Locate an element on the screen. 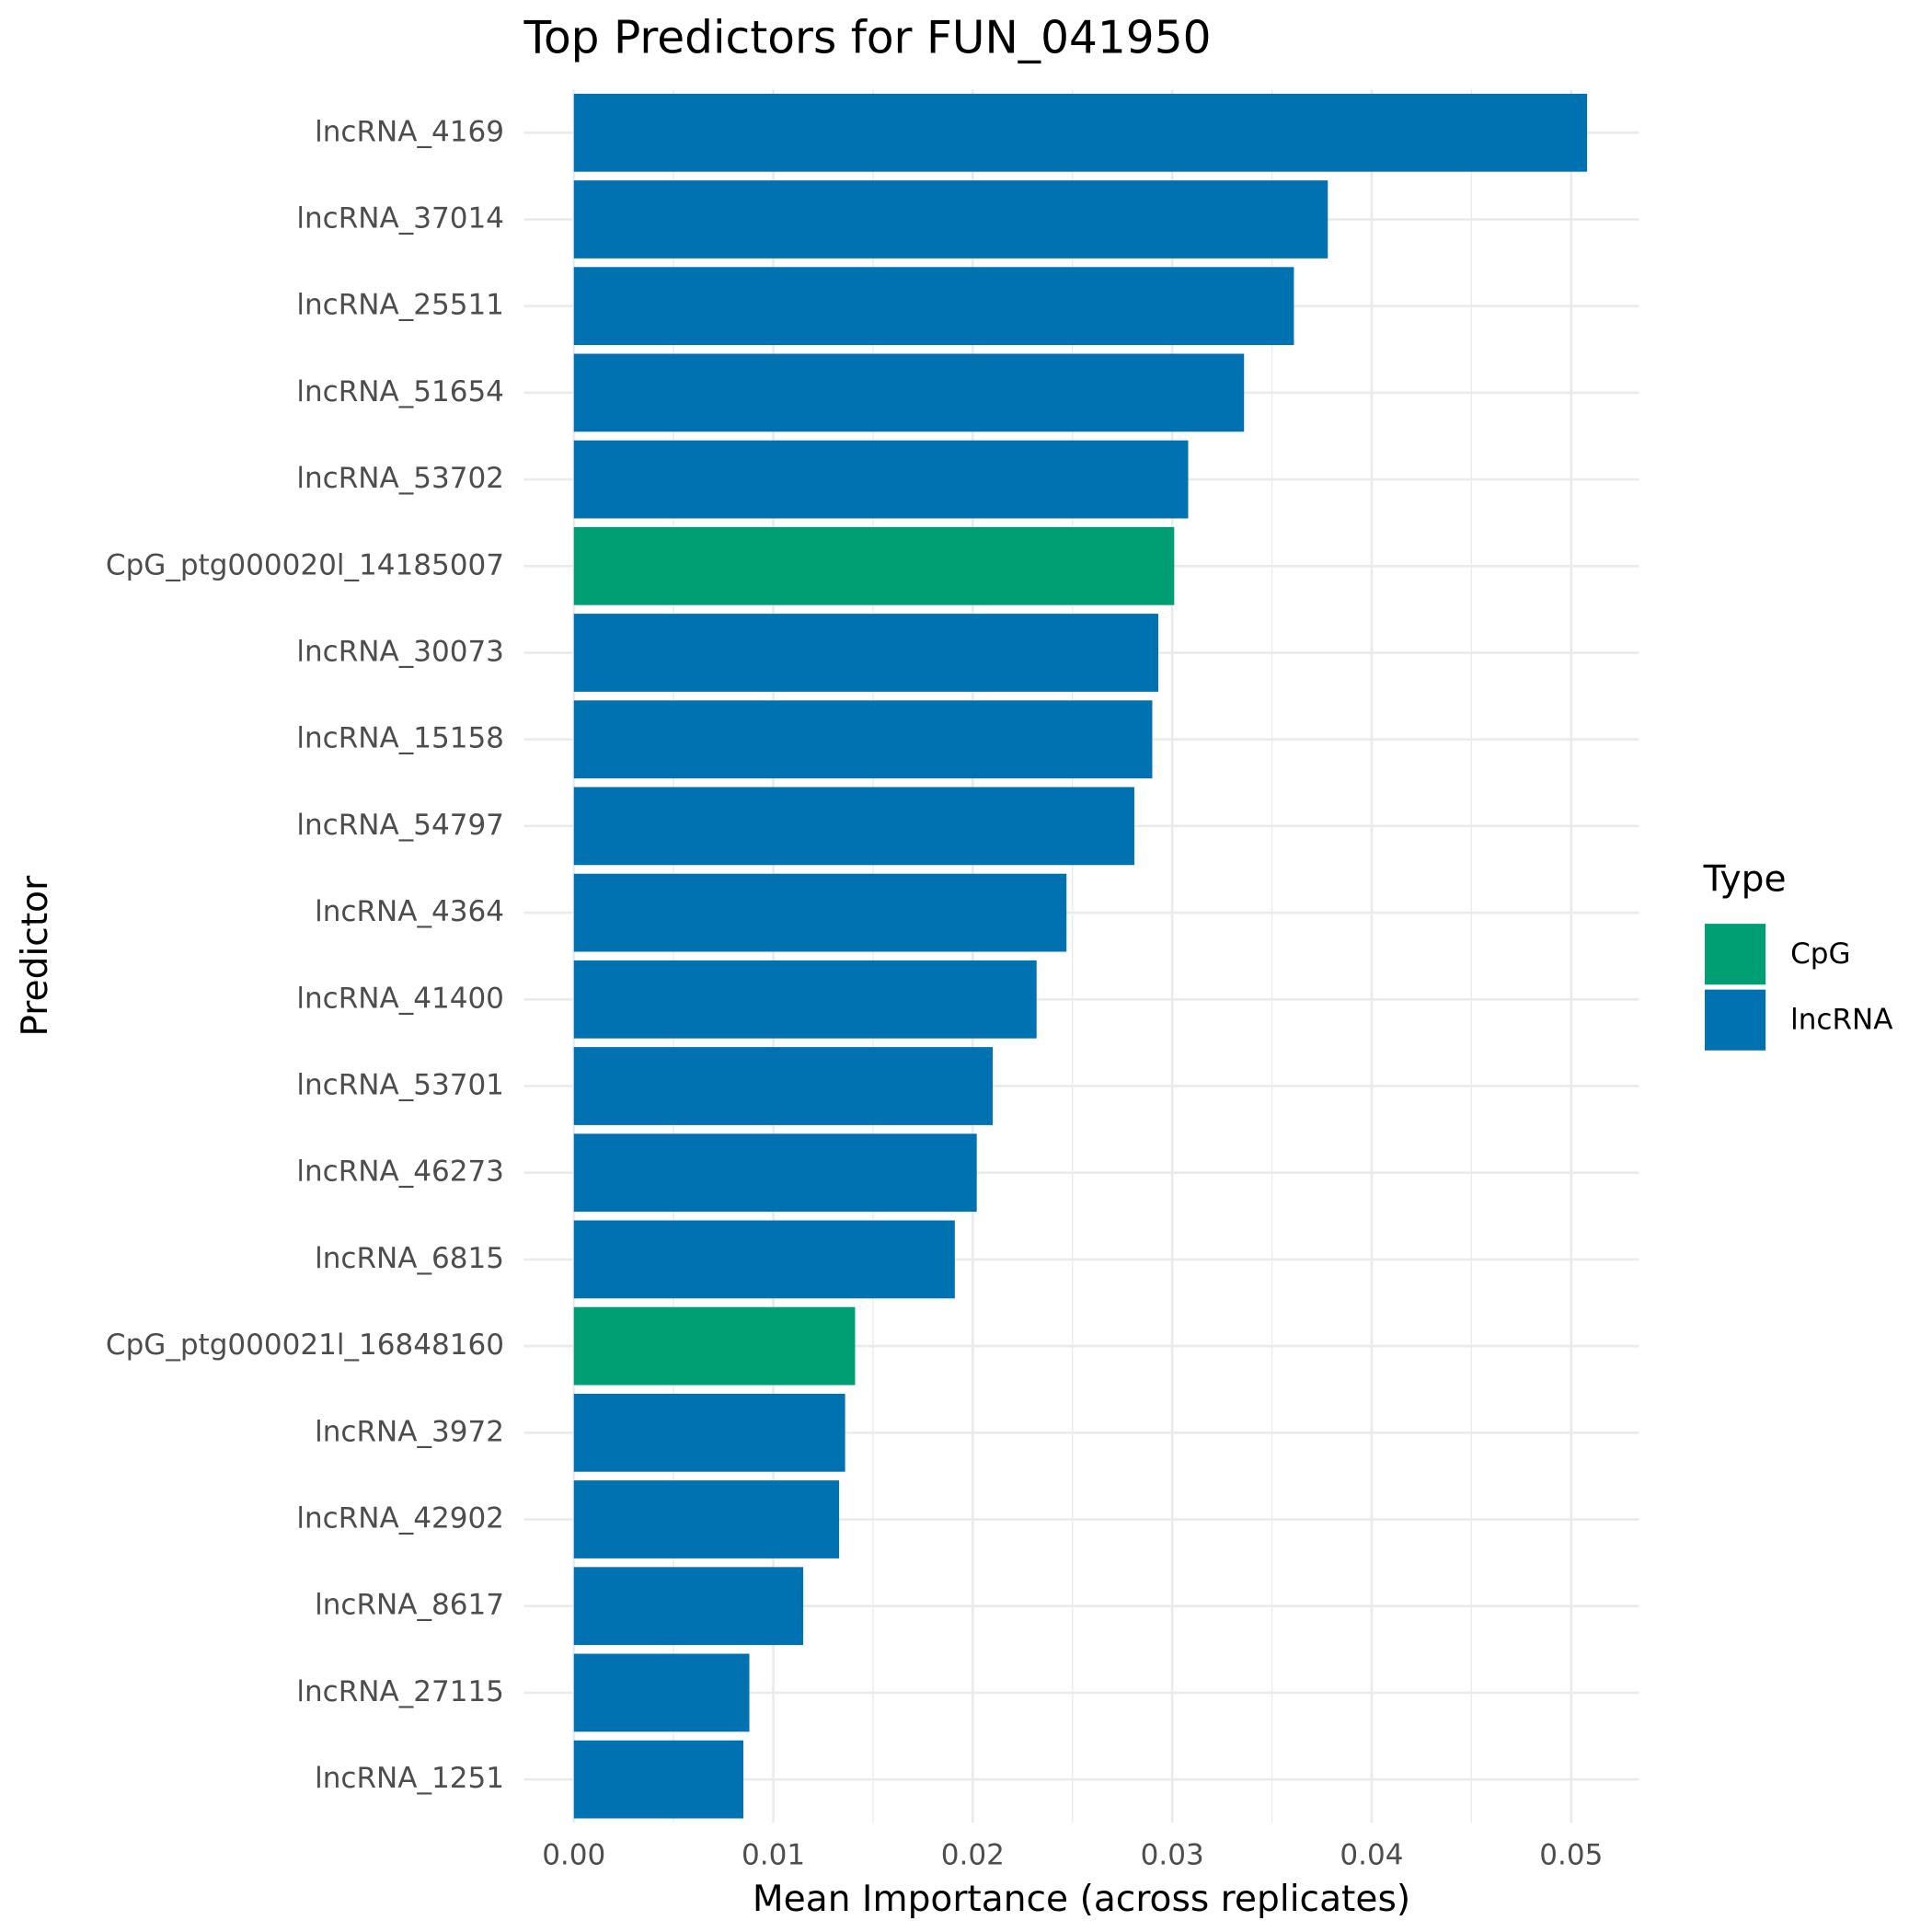 The width and height of the screenshot is (1932, 1932). y-tick-label: lncRNA_41400 is located at coordinates (400, 998).